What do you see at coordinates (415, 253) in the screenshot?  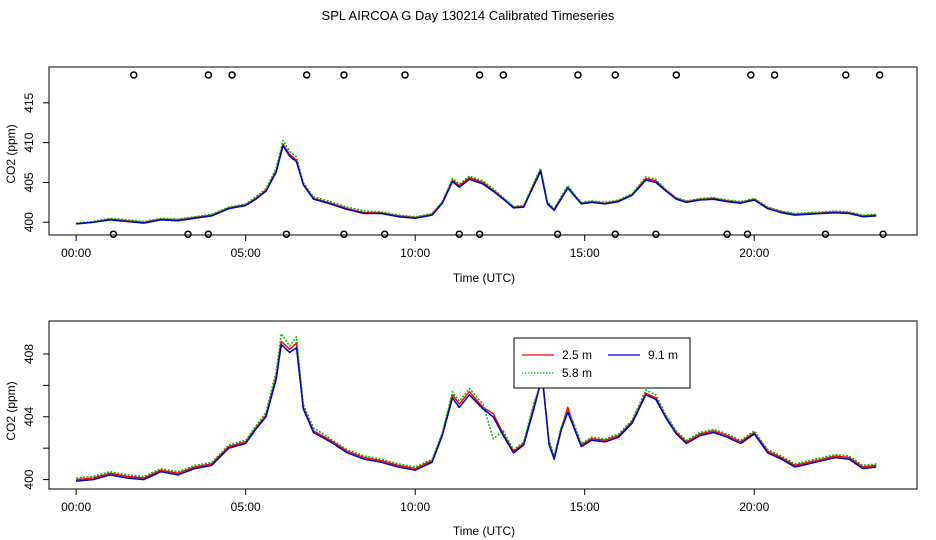 I see `upper-x-tick-label: 10:00` at bounding box center [415, 253].